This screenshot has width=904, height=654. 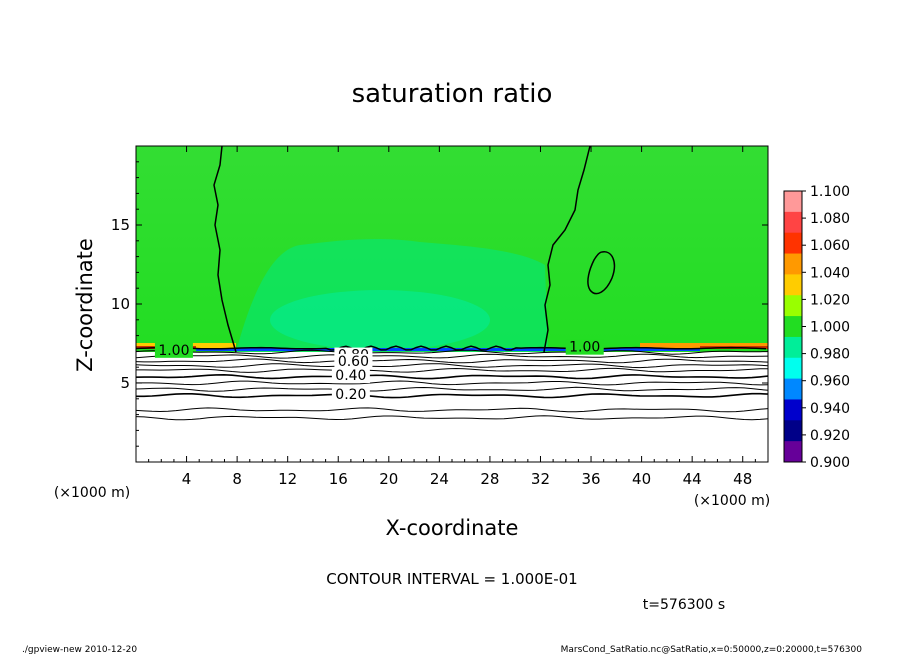 What do you see at coordinates (684, 605) in the screenshot?
I see `time-label: t=576300 s` at bounding box center [684, 605].